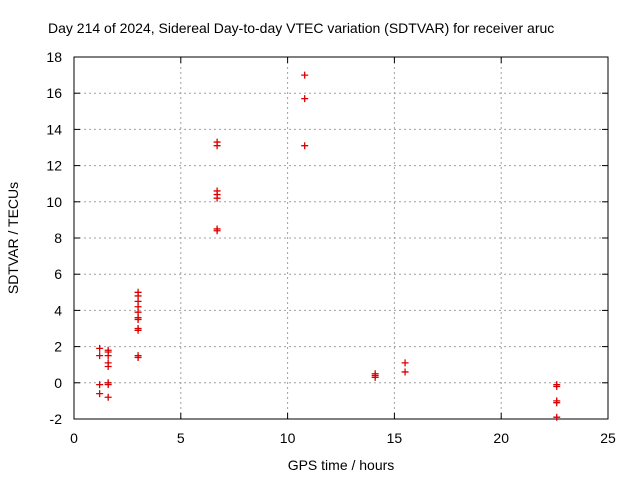 This screenshot has height=480, width=640. Describe the element at coordinates (54, 93) in the screenshot. I see `y-tick-label: 16` at that location.